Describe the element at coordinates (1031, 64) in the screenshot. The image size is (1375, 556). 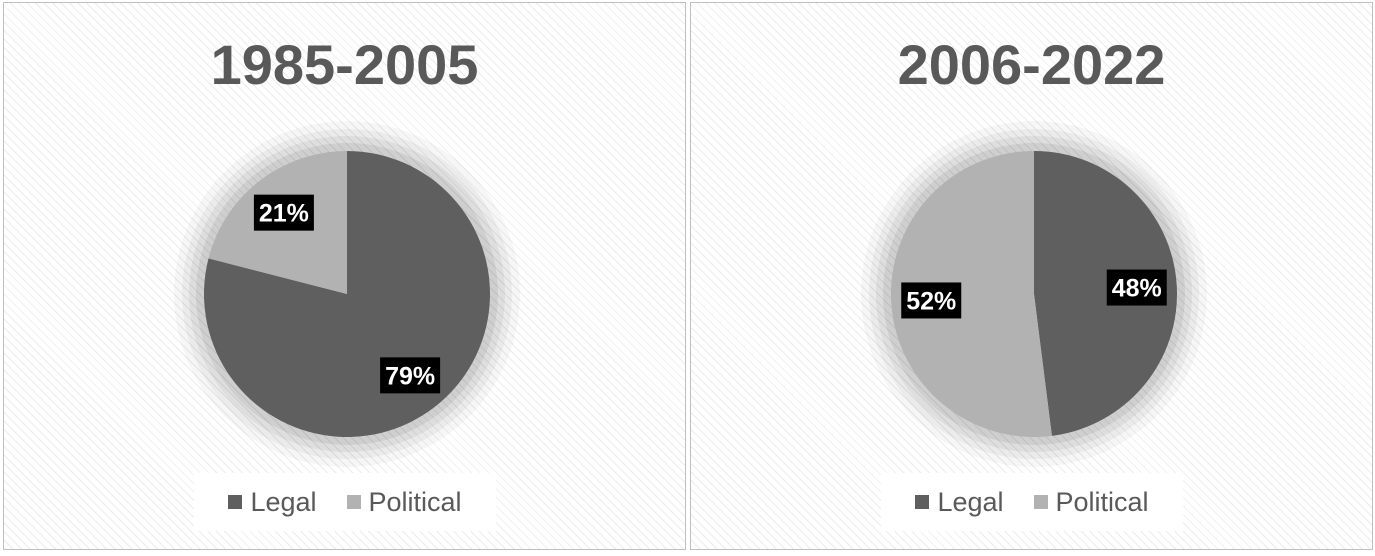
I see `chart-title: 2006-2022` at that location.